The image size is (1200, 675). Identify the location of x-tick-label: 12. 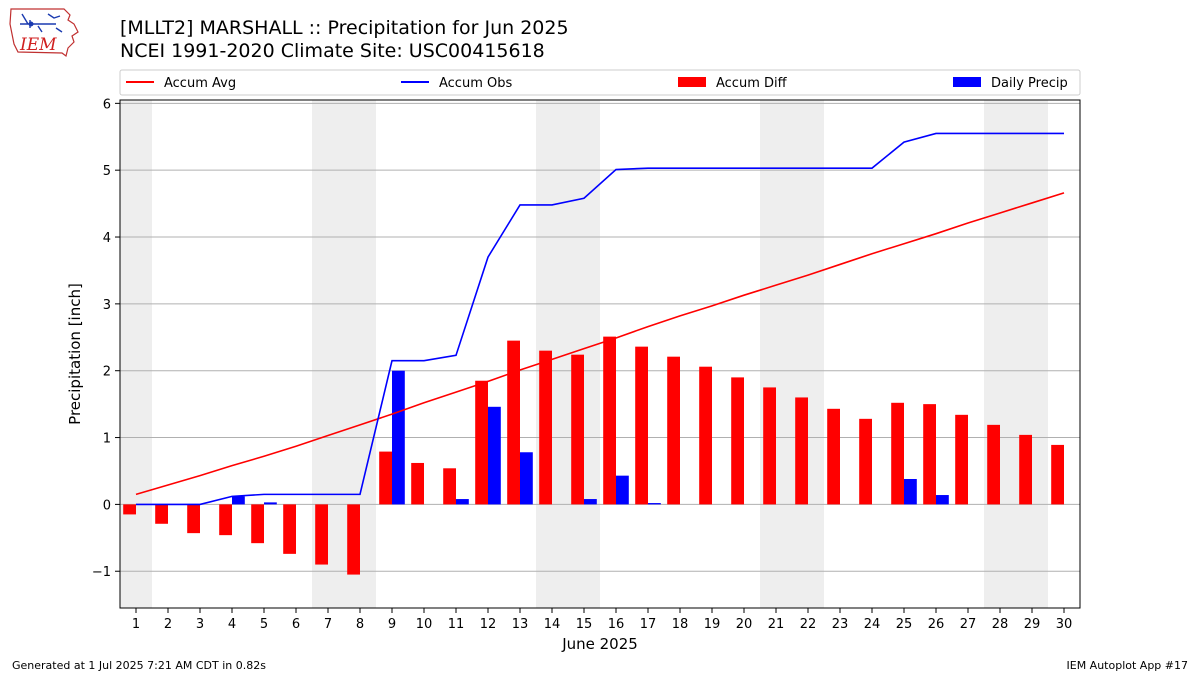
(488, 624).